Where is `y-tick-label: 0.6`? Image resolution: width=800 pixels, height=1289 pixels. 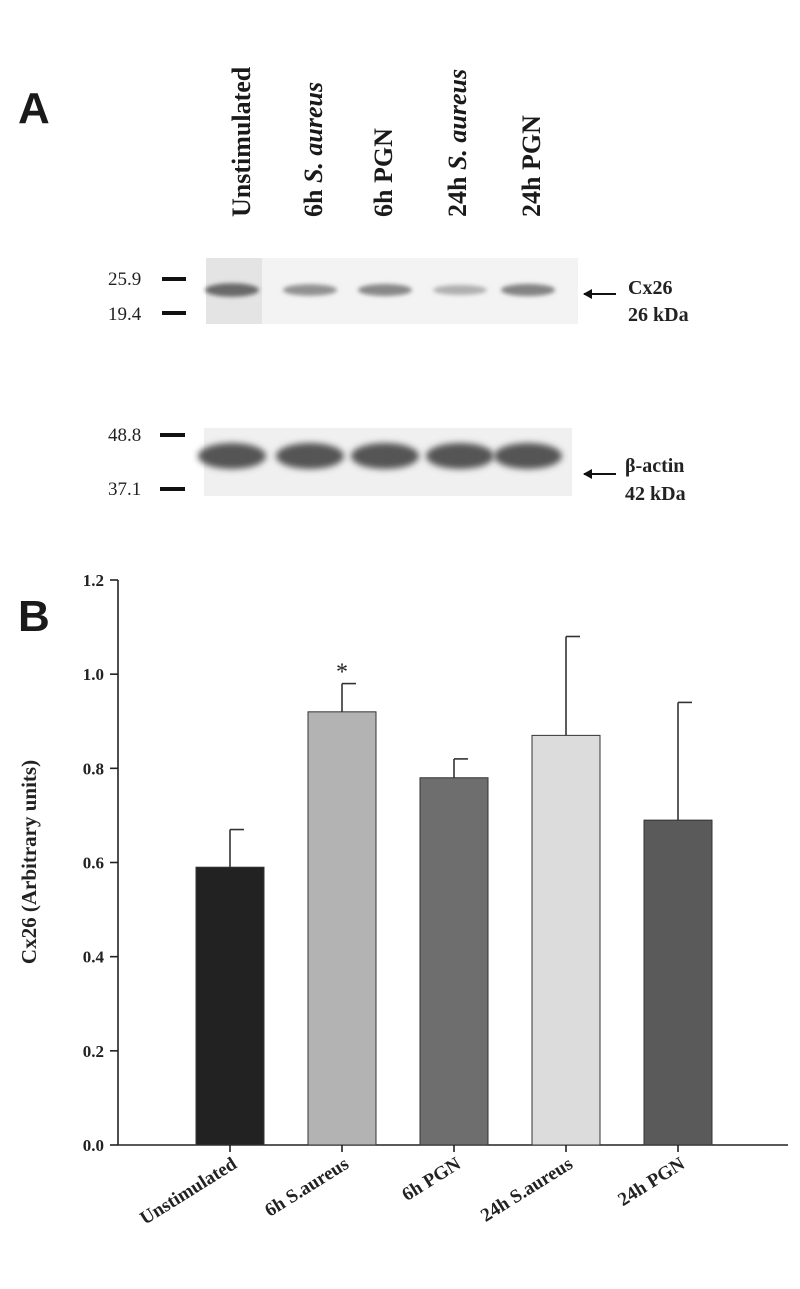
y-tick-label: 0.6 is located at coordinates (93, 863).